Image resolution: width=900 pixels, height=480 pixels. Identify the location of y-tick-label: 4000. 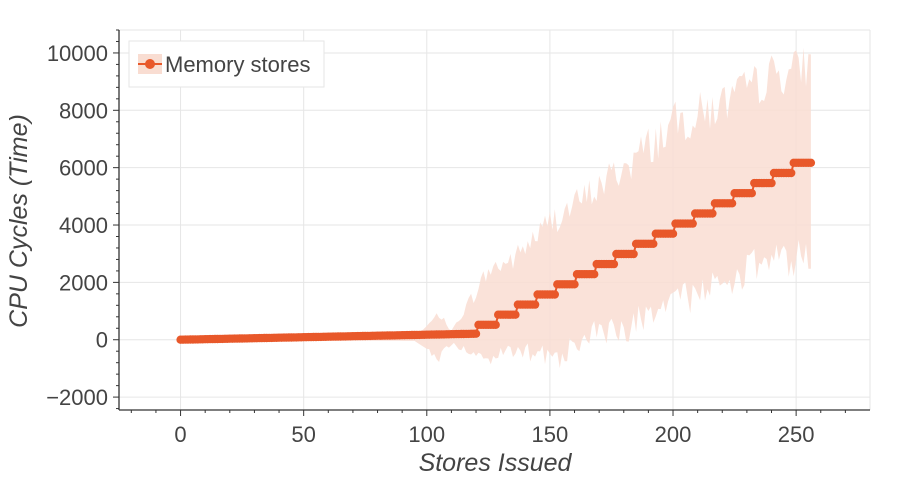
(83, 225).